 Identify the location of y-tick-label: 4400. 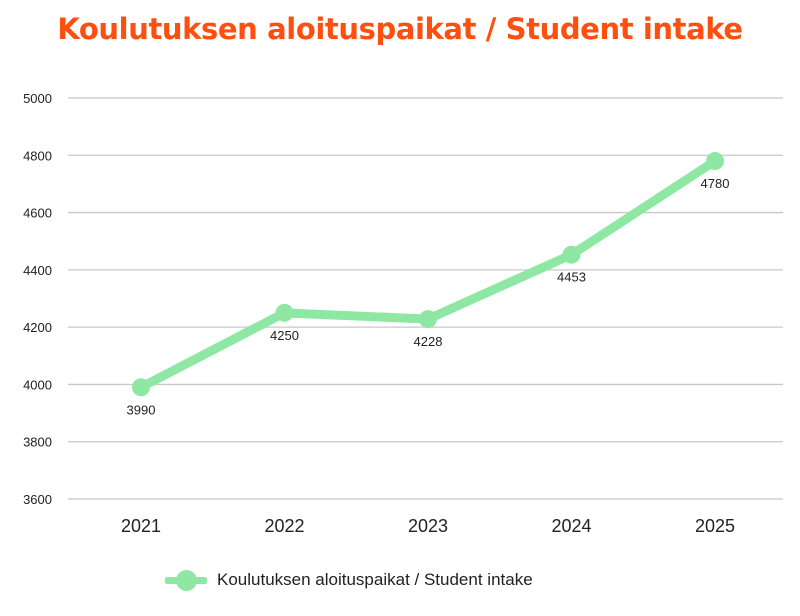
(37, 270).